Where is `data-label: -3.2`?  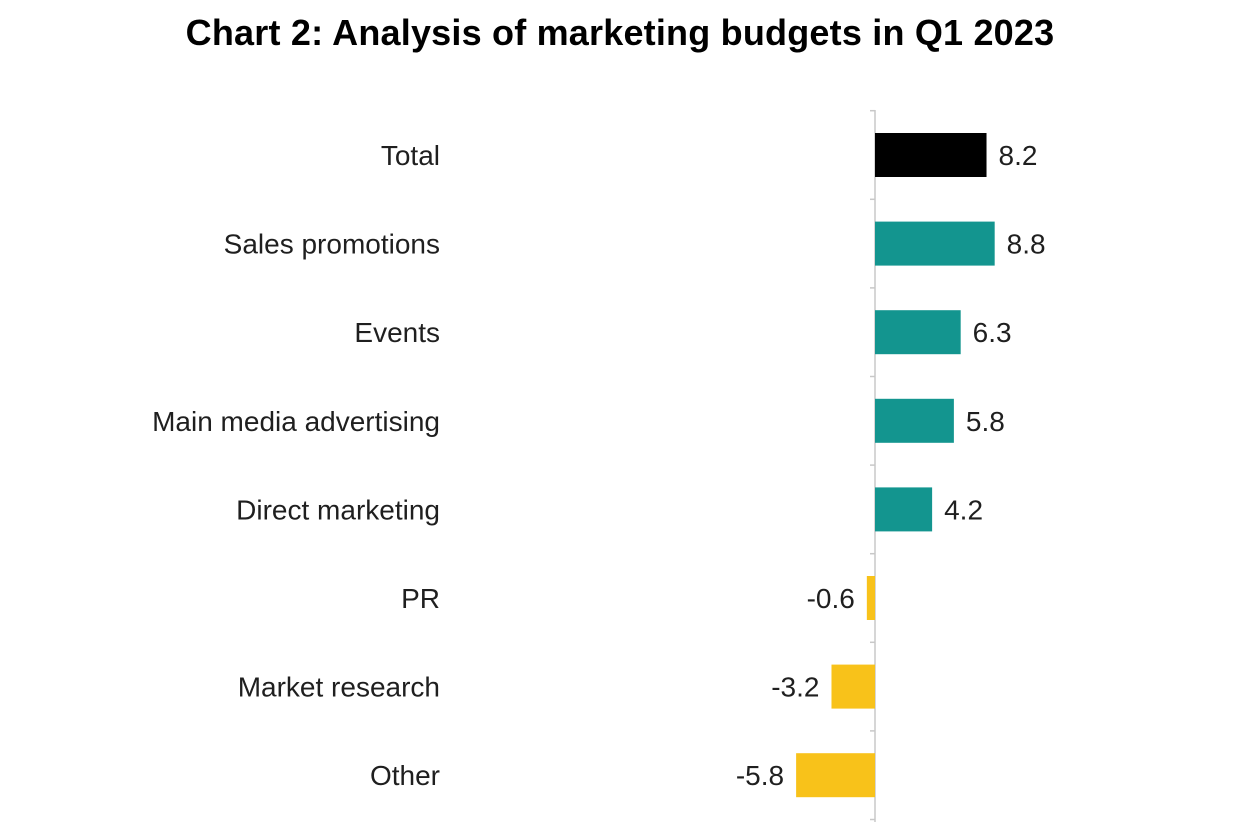
data-label: -3.2 is located at coordinates (795, 687).